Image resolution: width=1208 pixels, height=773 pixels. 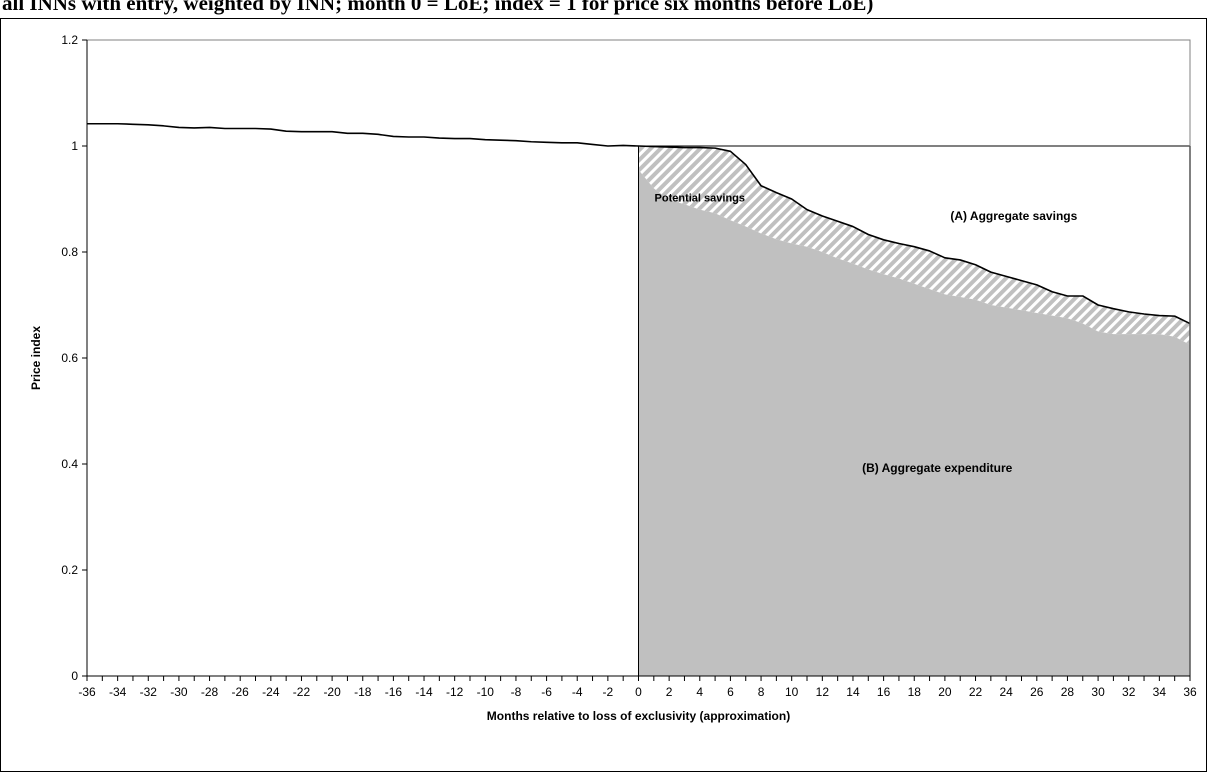 What do you see at coordinates (1068, 692) in the screenshot?
I see `x-tick-label: 28` at bounding box center [1068, 692].